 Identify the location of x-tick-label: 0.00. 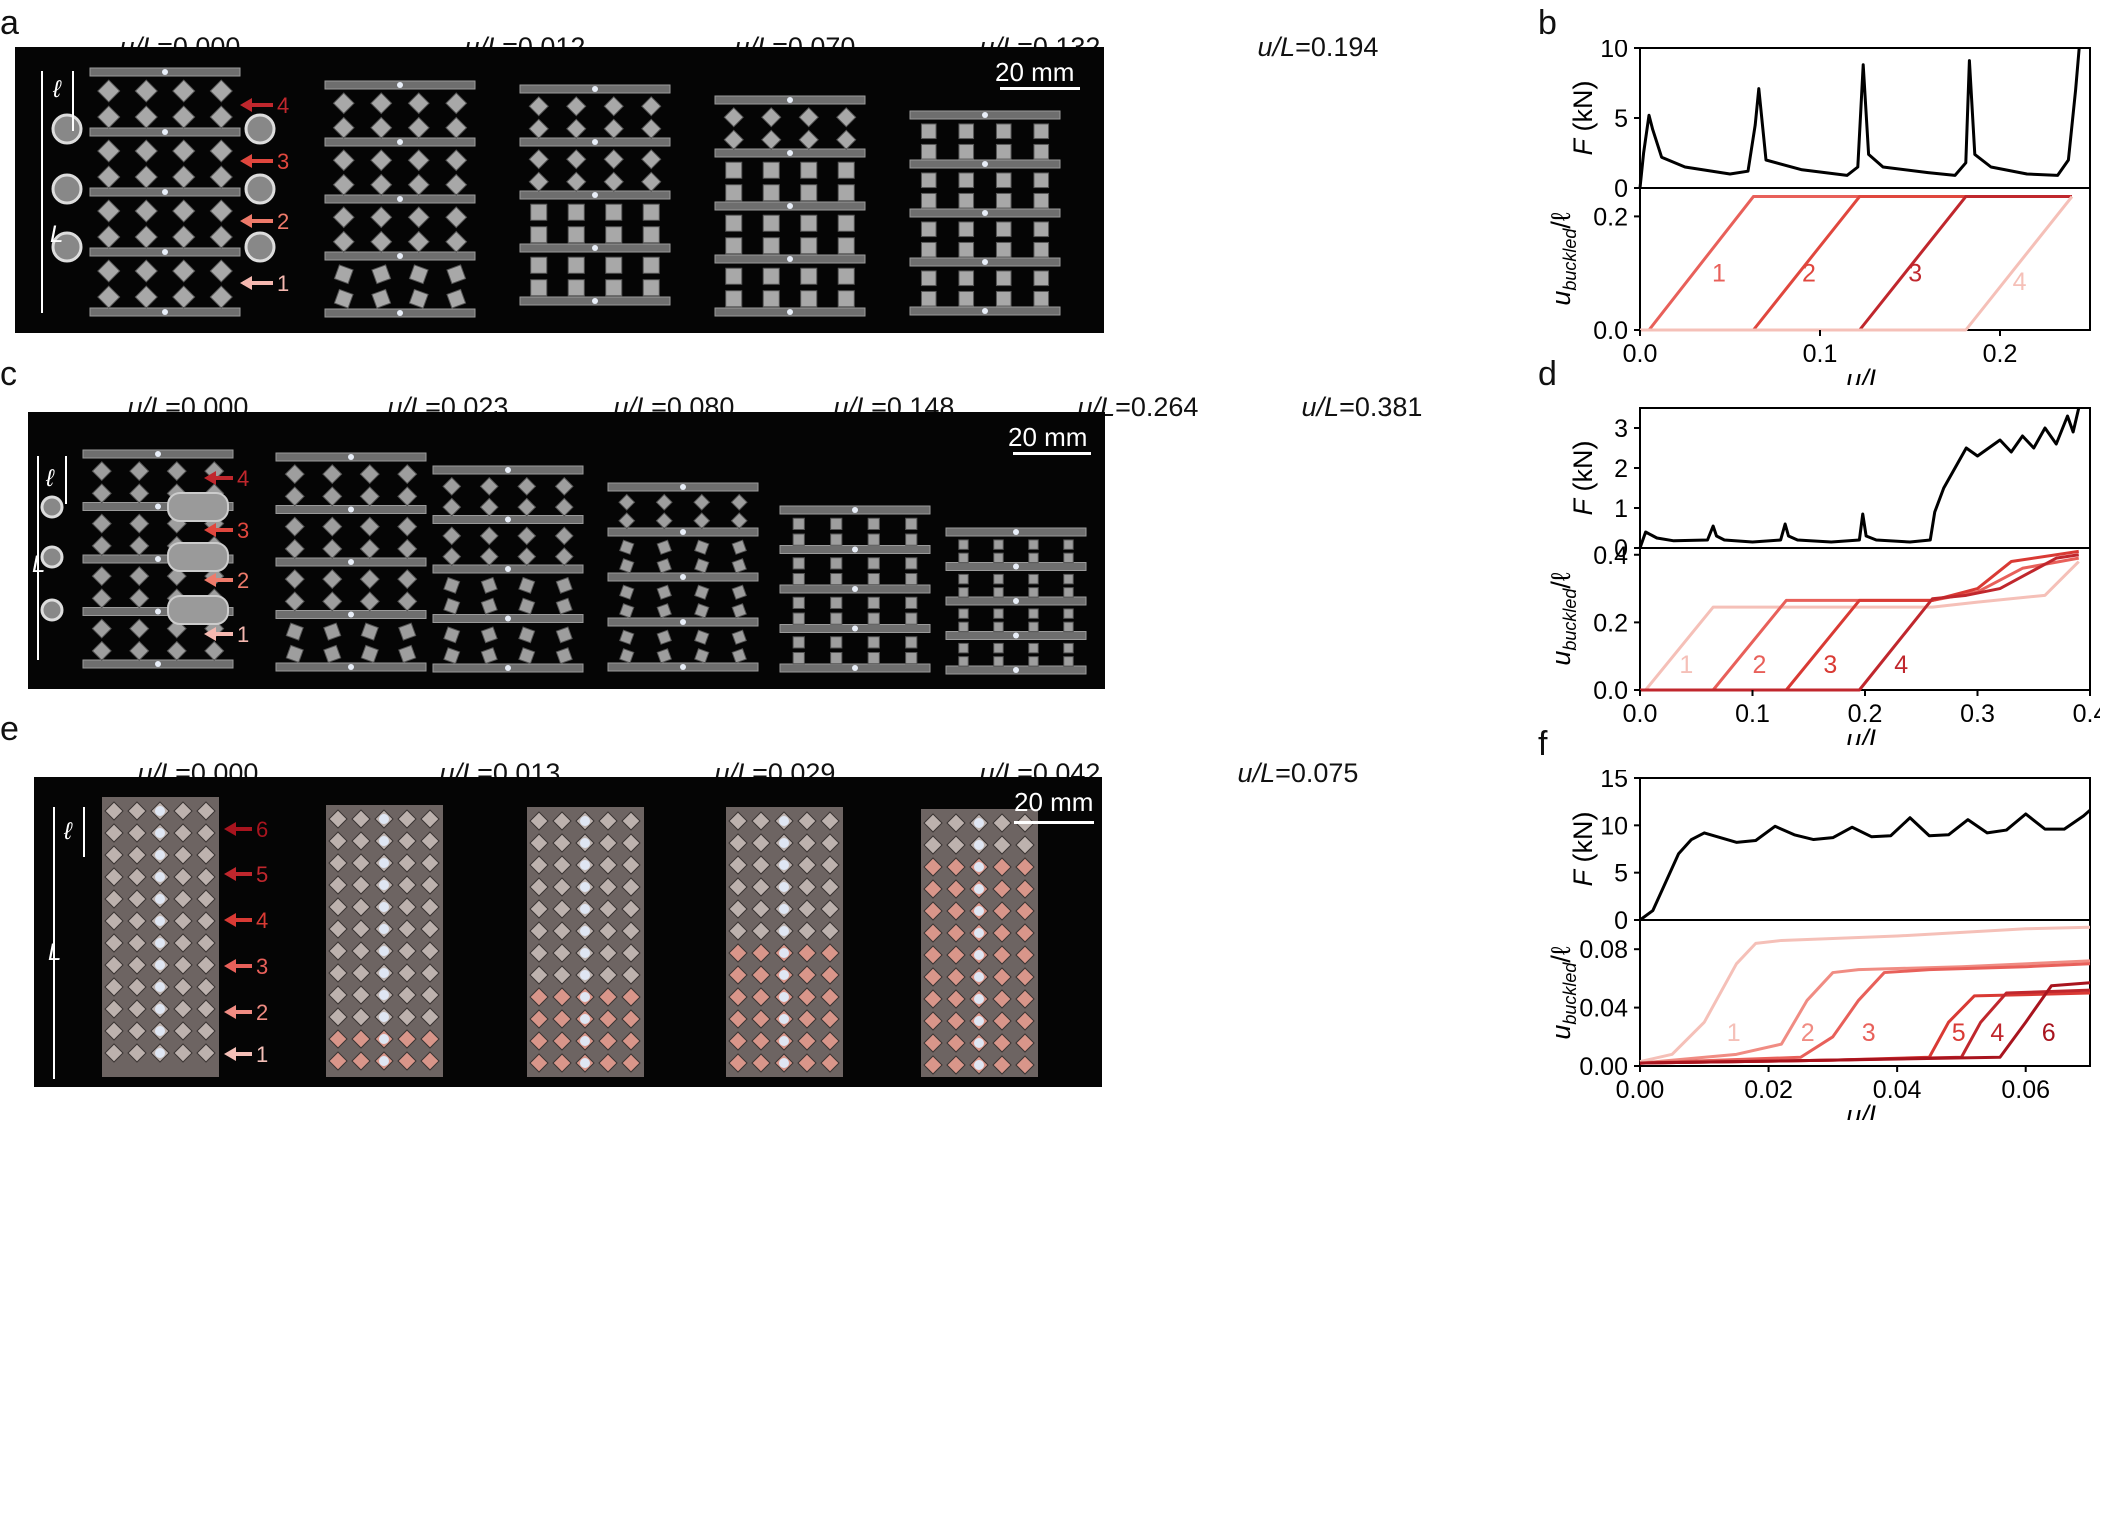
(1640, 1090).